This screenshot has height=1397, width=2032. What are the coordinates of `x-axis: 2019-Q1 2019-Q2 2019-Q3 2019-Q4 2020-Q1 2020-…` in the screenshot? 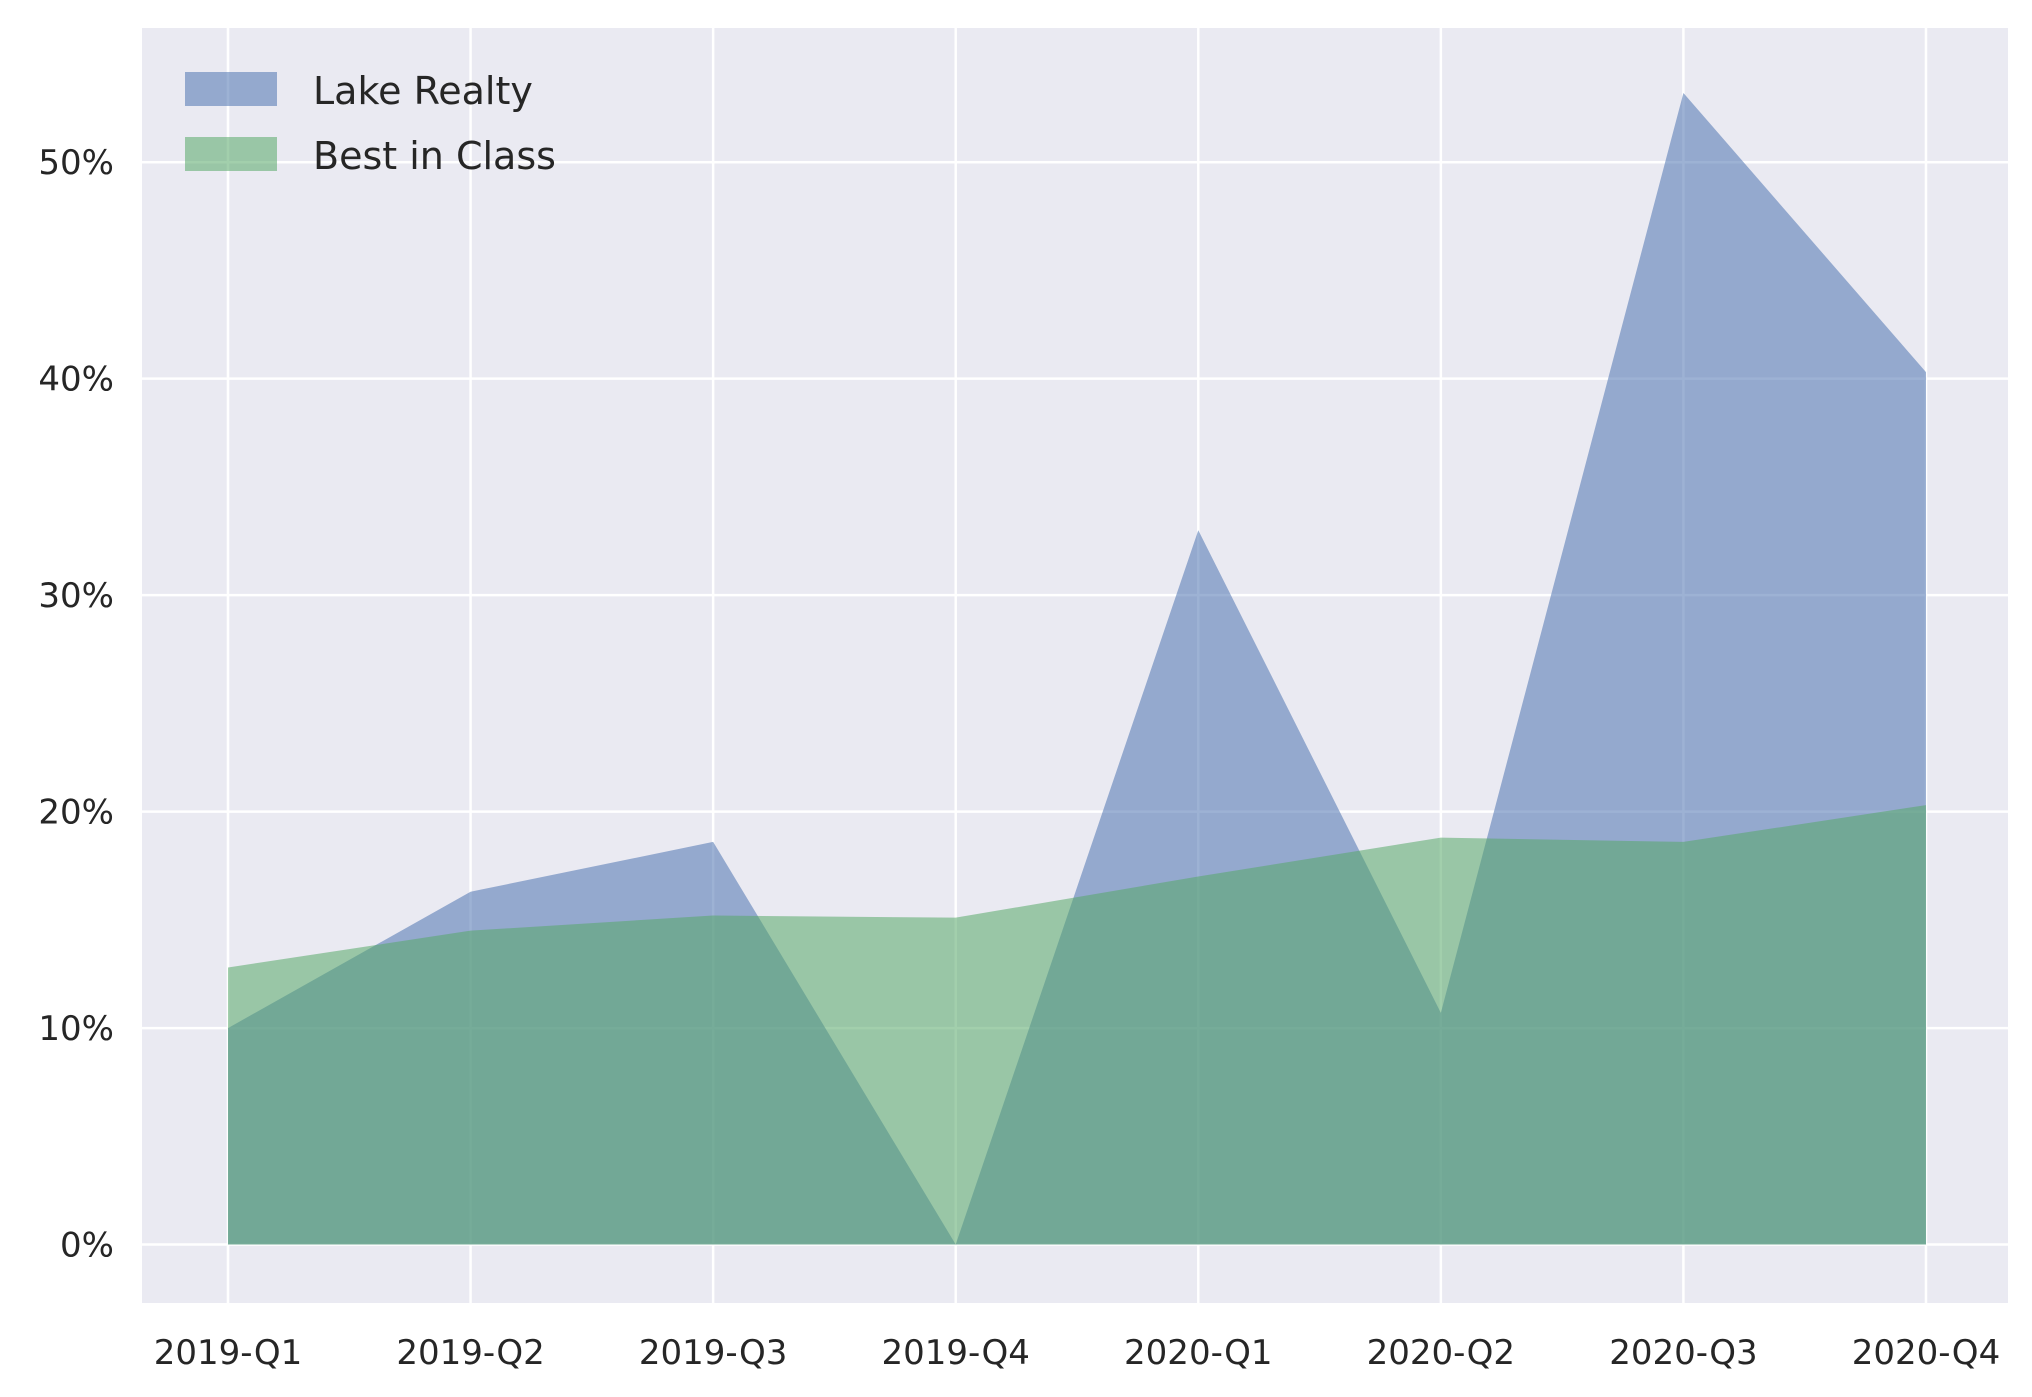 It's located at (1077, 1353).